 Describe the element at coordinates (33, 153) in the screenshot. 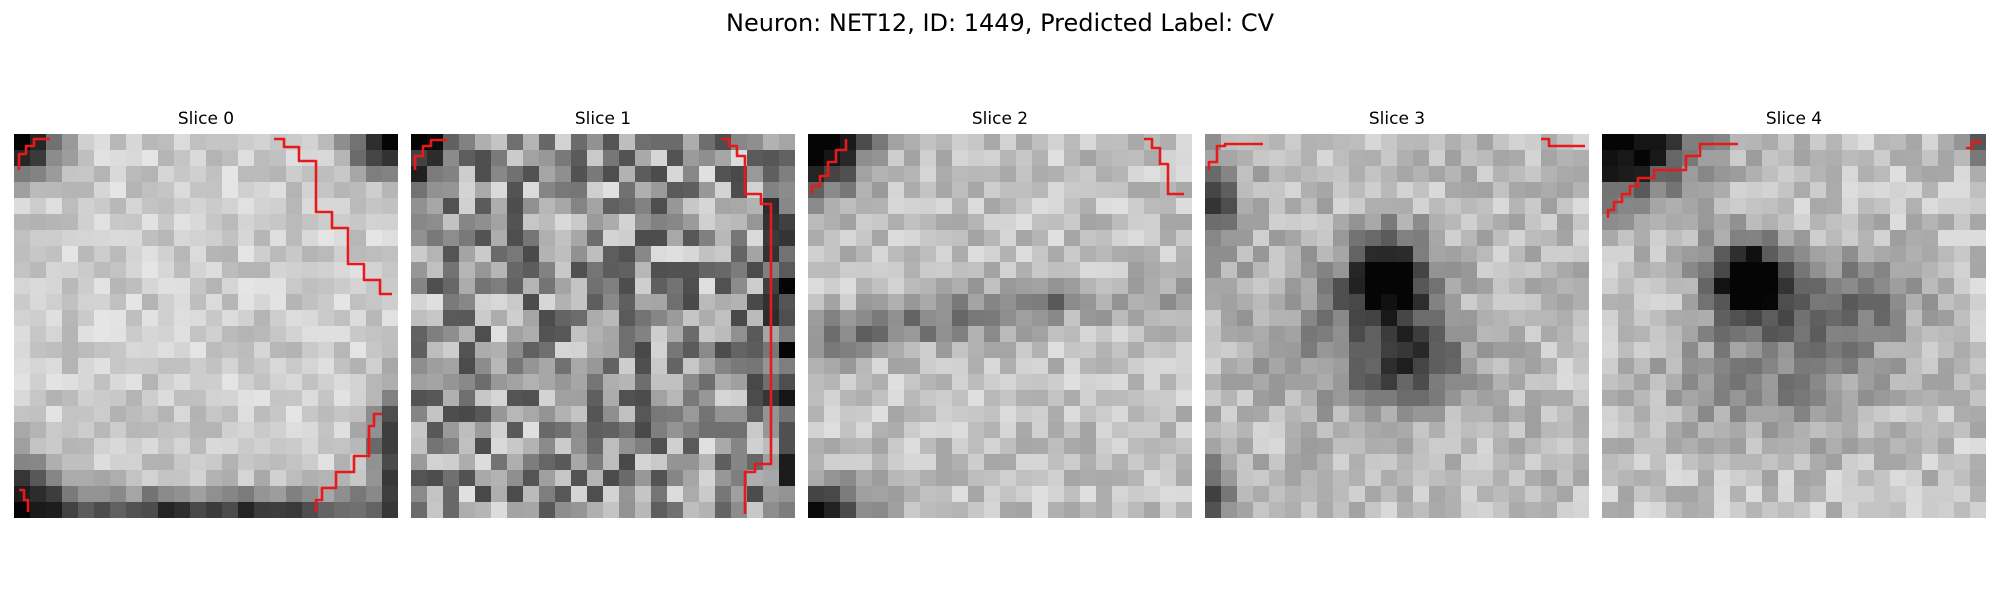

I see `contour-line` at that location.